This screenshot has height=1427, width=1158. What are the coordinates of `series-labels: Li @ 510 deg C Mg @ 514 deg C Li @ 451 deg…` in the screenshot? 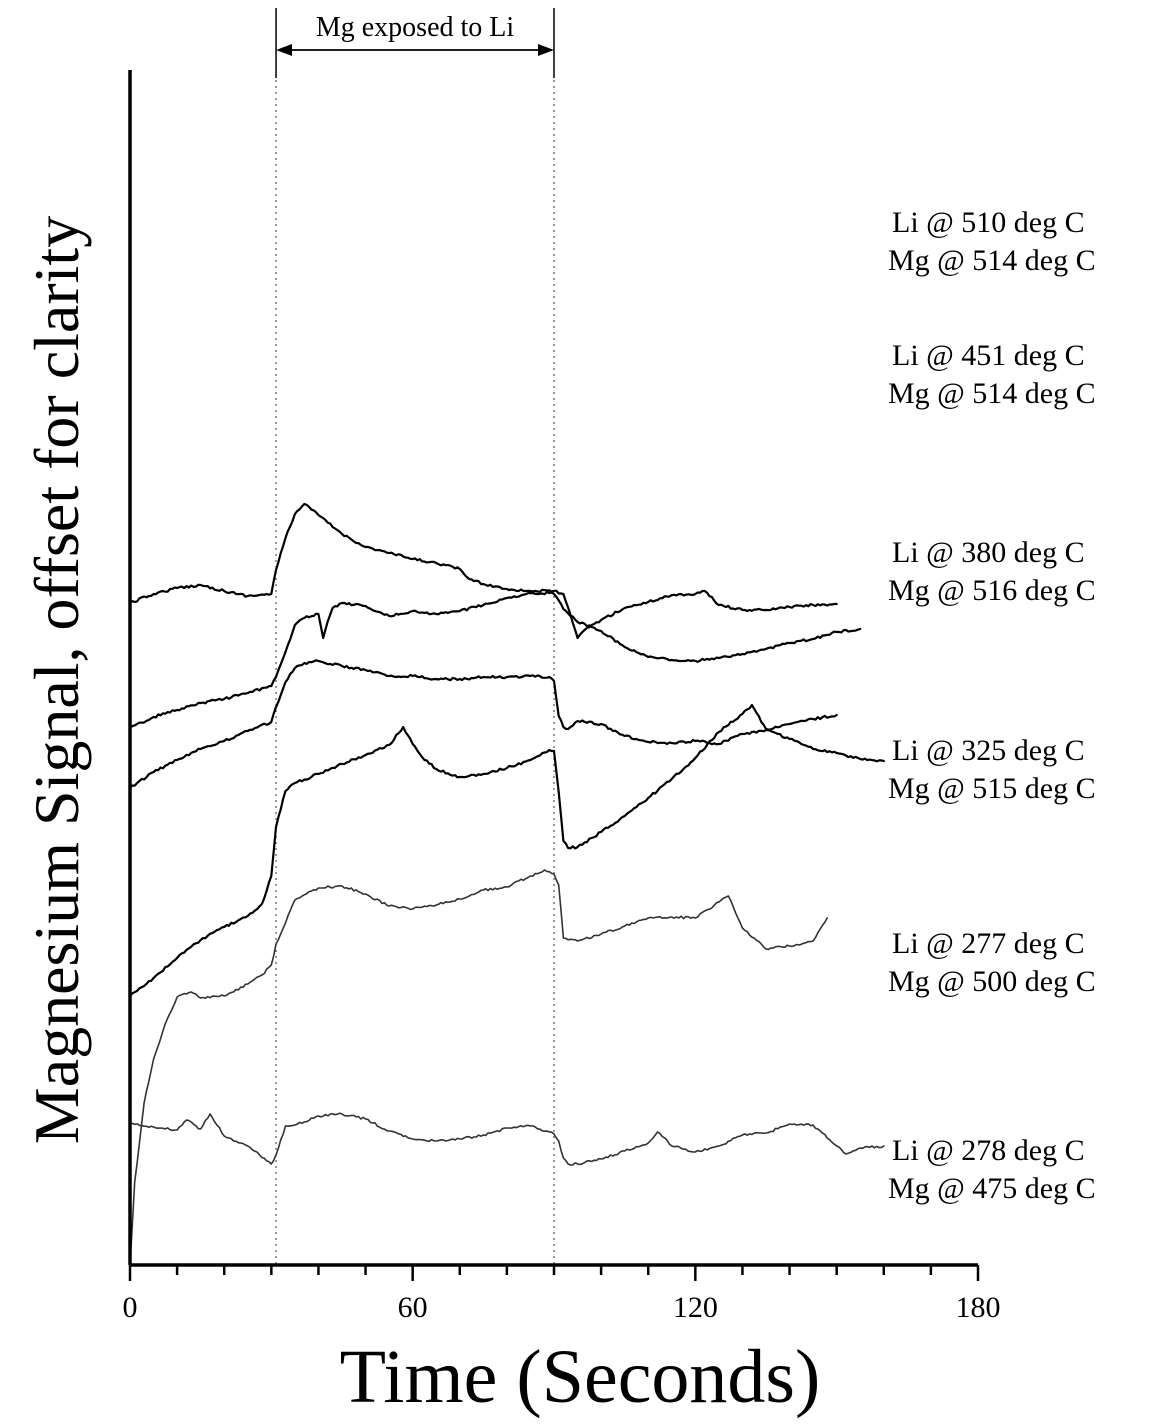 It's located at (992, 705).